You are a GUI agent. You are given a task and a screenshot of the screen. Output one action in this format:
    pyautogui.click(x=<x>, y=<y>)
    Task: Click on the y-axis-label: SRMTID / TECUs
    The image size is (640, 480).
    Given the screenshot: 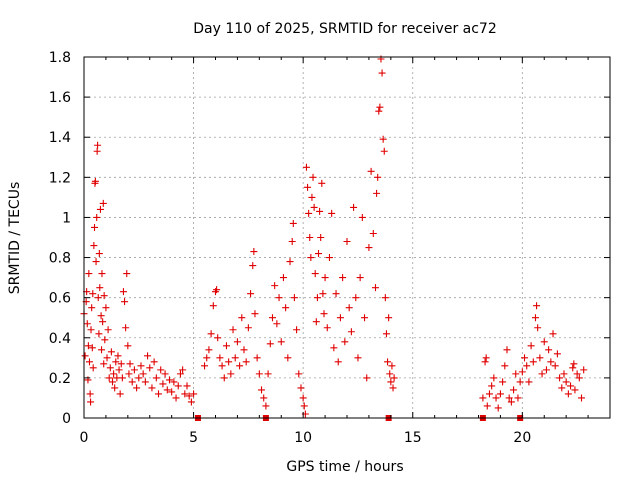 What is the action you would take?
    pyautogui.click(x=15, y=238)
    